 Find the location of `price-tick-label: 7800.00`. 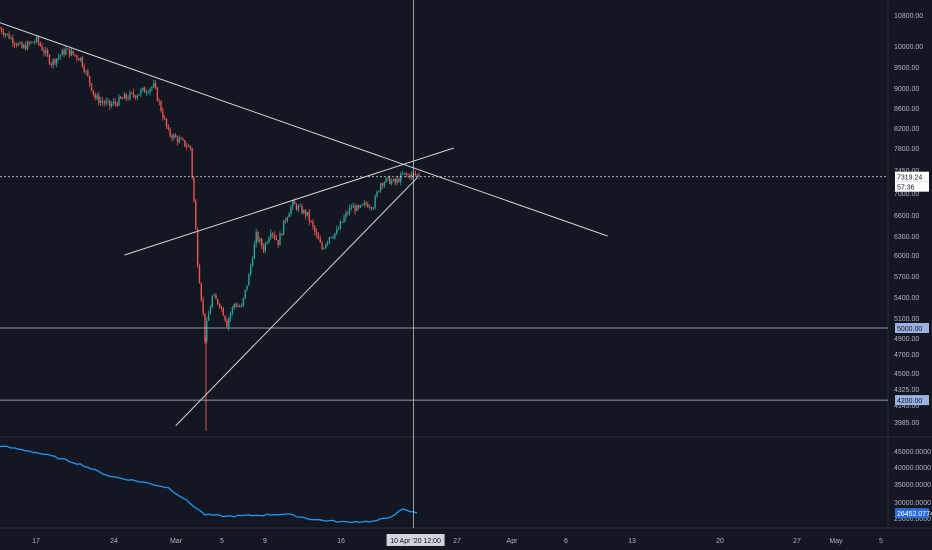

price-tick-label: 7800.00 is located at coordinates (906, 149).